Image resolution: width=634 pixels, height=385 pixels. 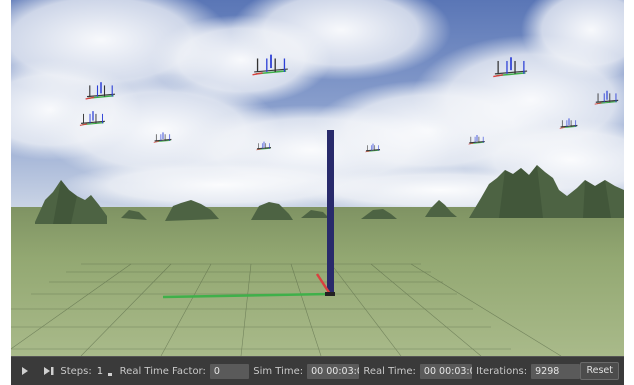 I want to click on iterations-field: 9298, so click(x=556, y=371).